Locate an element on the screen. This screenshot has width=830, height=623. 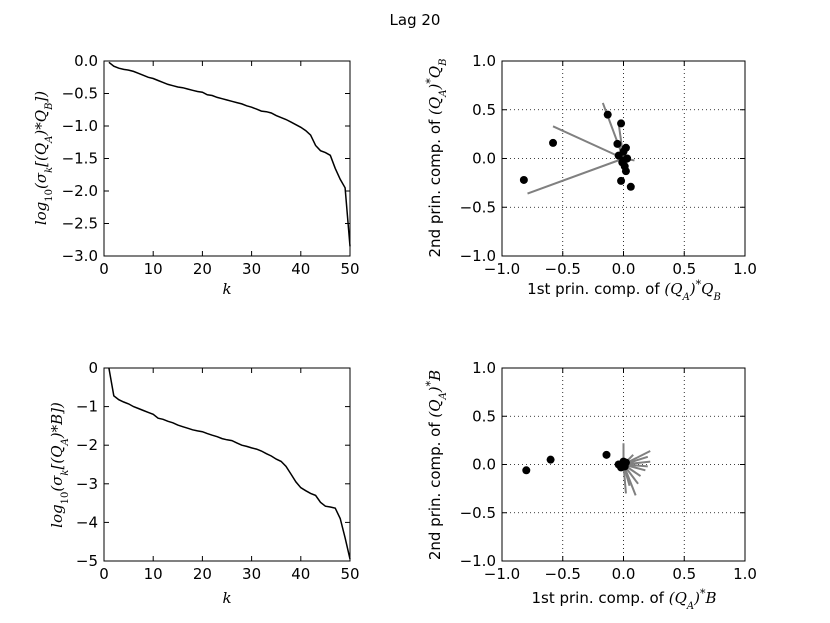
y-tick-label: −4 is located at coordinates (87, 522).